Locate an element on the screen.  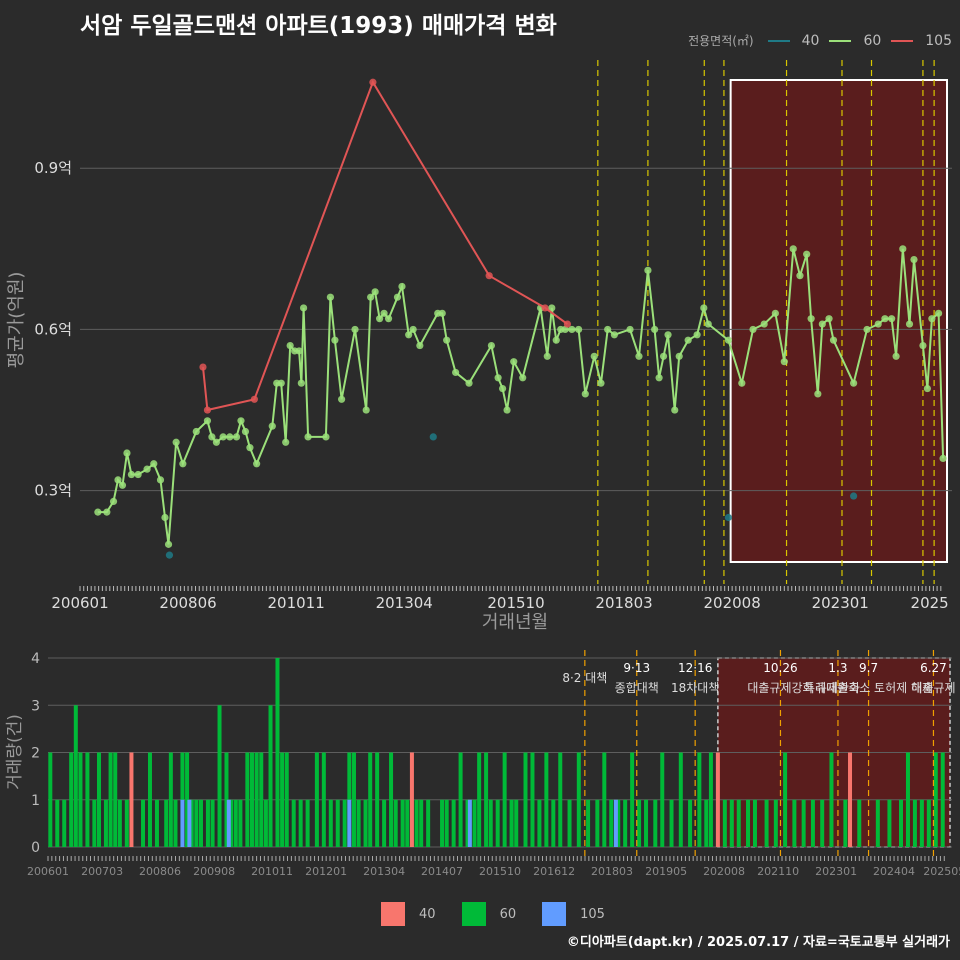
bar-x-tick-label: 201201 is located at coordinates (326, 871).